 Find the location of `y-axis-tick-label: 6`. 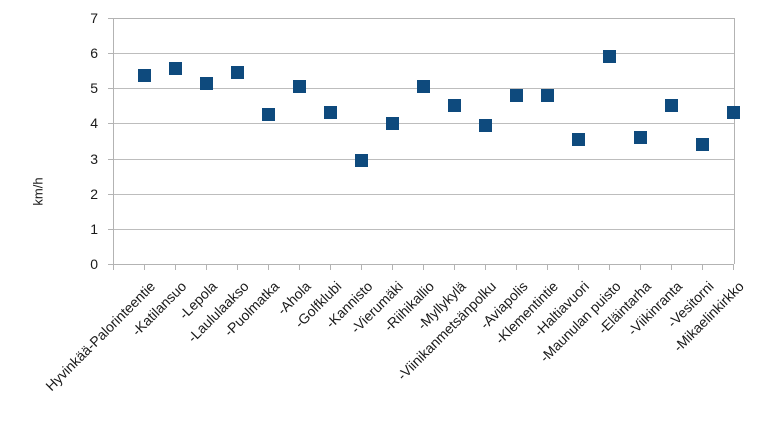

y-axis-tick-label: 6 is located at coordinates (94, 53).